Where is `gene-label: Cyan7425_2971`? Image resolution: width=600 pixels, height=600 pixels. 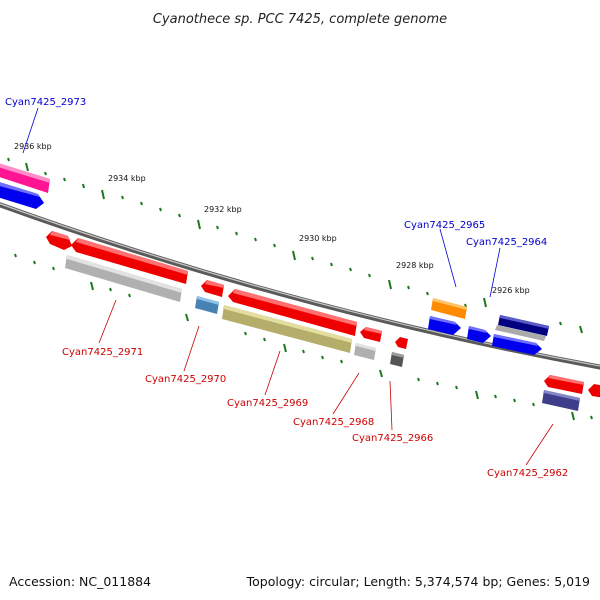 gene-label: Cyan7425_2971 is located at coordinates (102, 352).